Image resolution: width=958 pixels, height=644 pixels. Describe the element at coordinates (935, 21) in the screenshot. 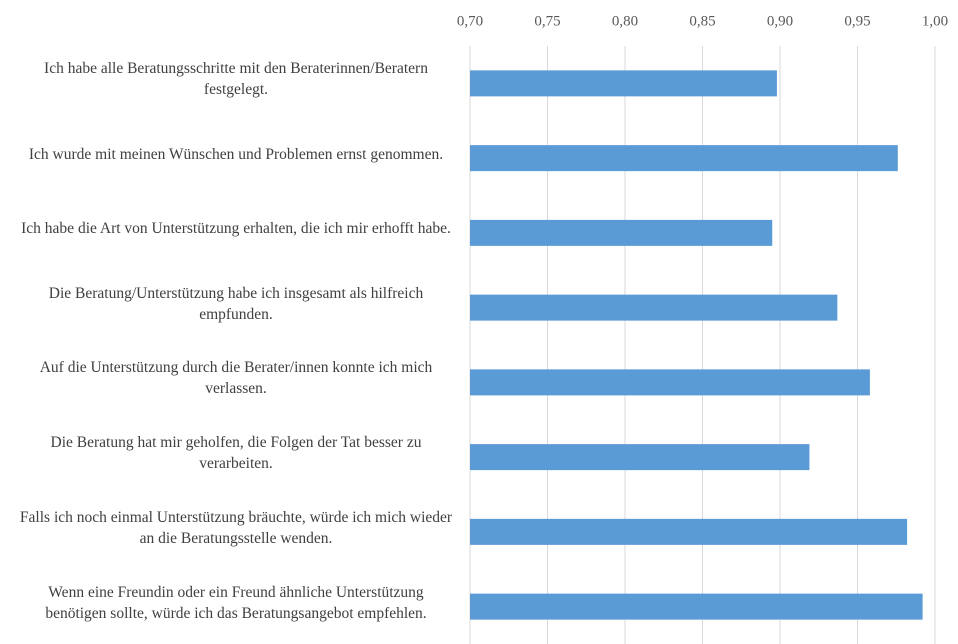

I see `x-tick-label: 1,00` at that location.